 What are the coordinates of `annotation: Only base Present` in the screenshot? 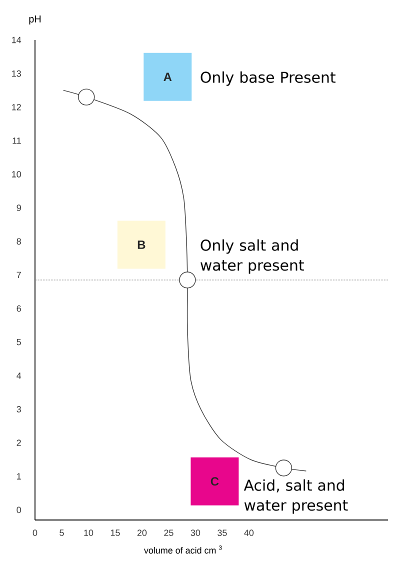 It's located at (268, 78).